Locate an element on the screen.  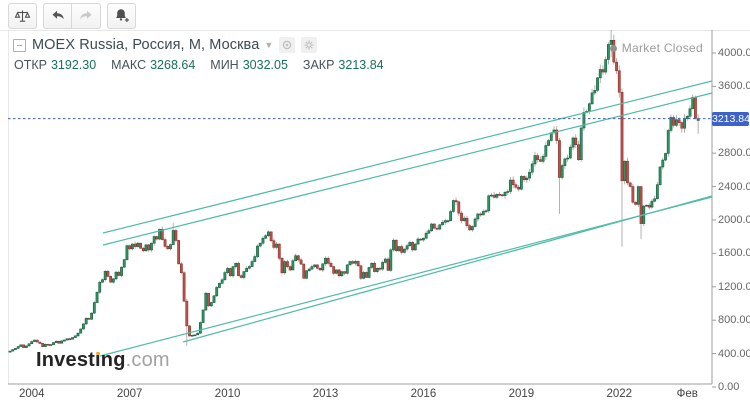
close-label: ЗАКР is located at coordinates (318, 65).